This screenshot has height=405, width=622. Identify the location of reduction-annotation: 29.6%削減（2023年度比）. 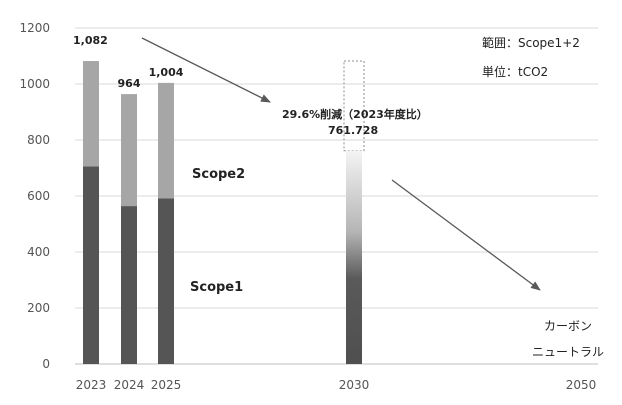
(355, 114).